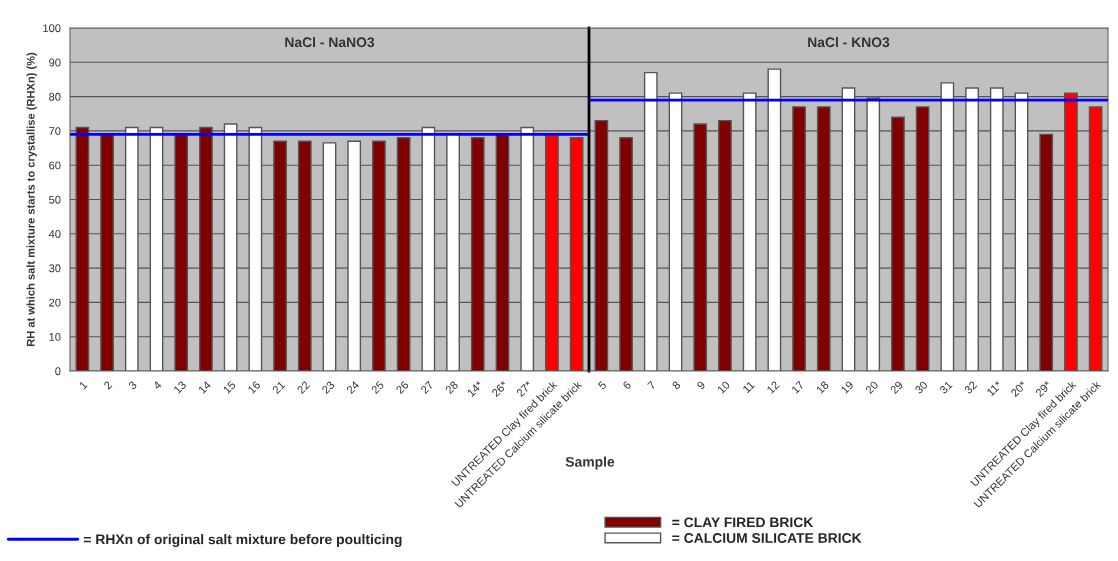  What do you see at coordinates (946, 387) in the screenshot?
I see `x-tick-label: 31` at bounding box center [946, 387].